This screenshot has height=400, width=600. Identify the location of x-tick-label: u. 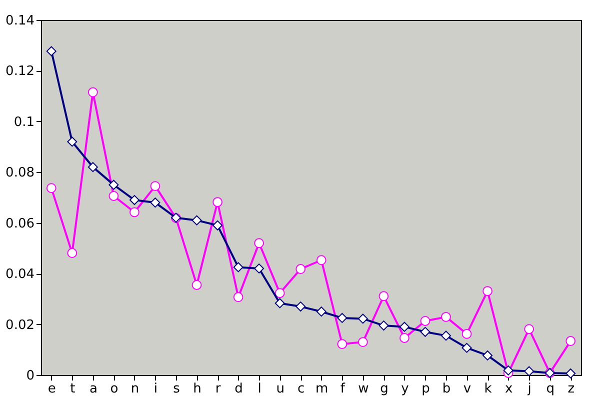
(280, 389).